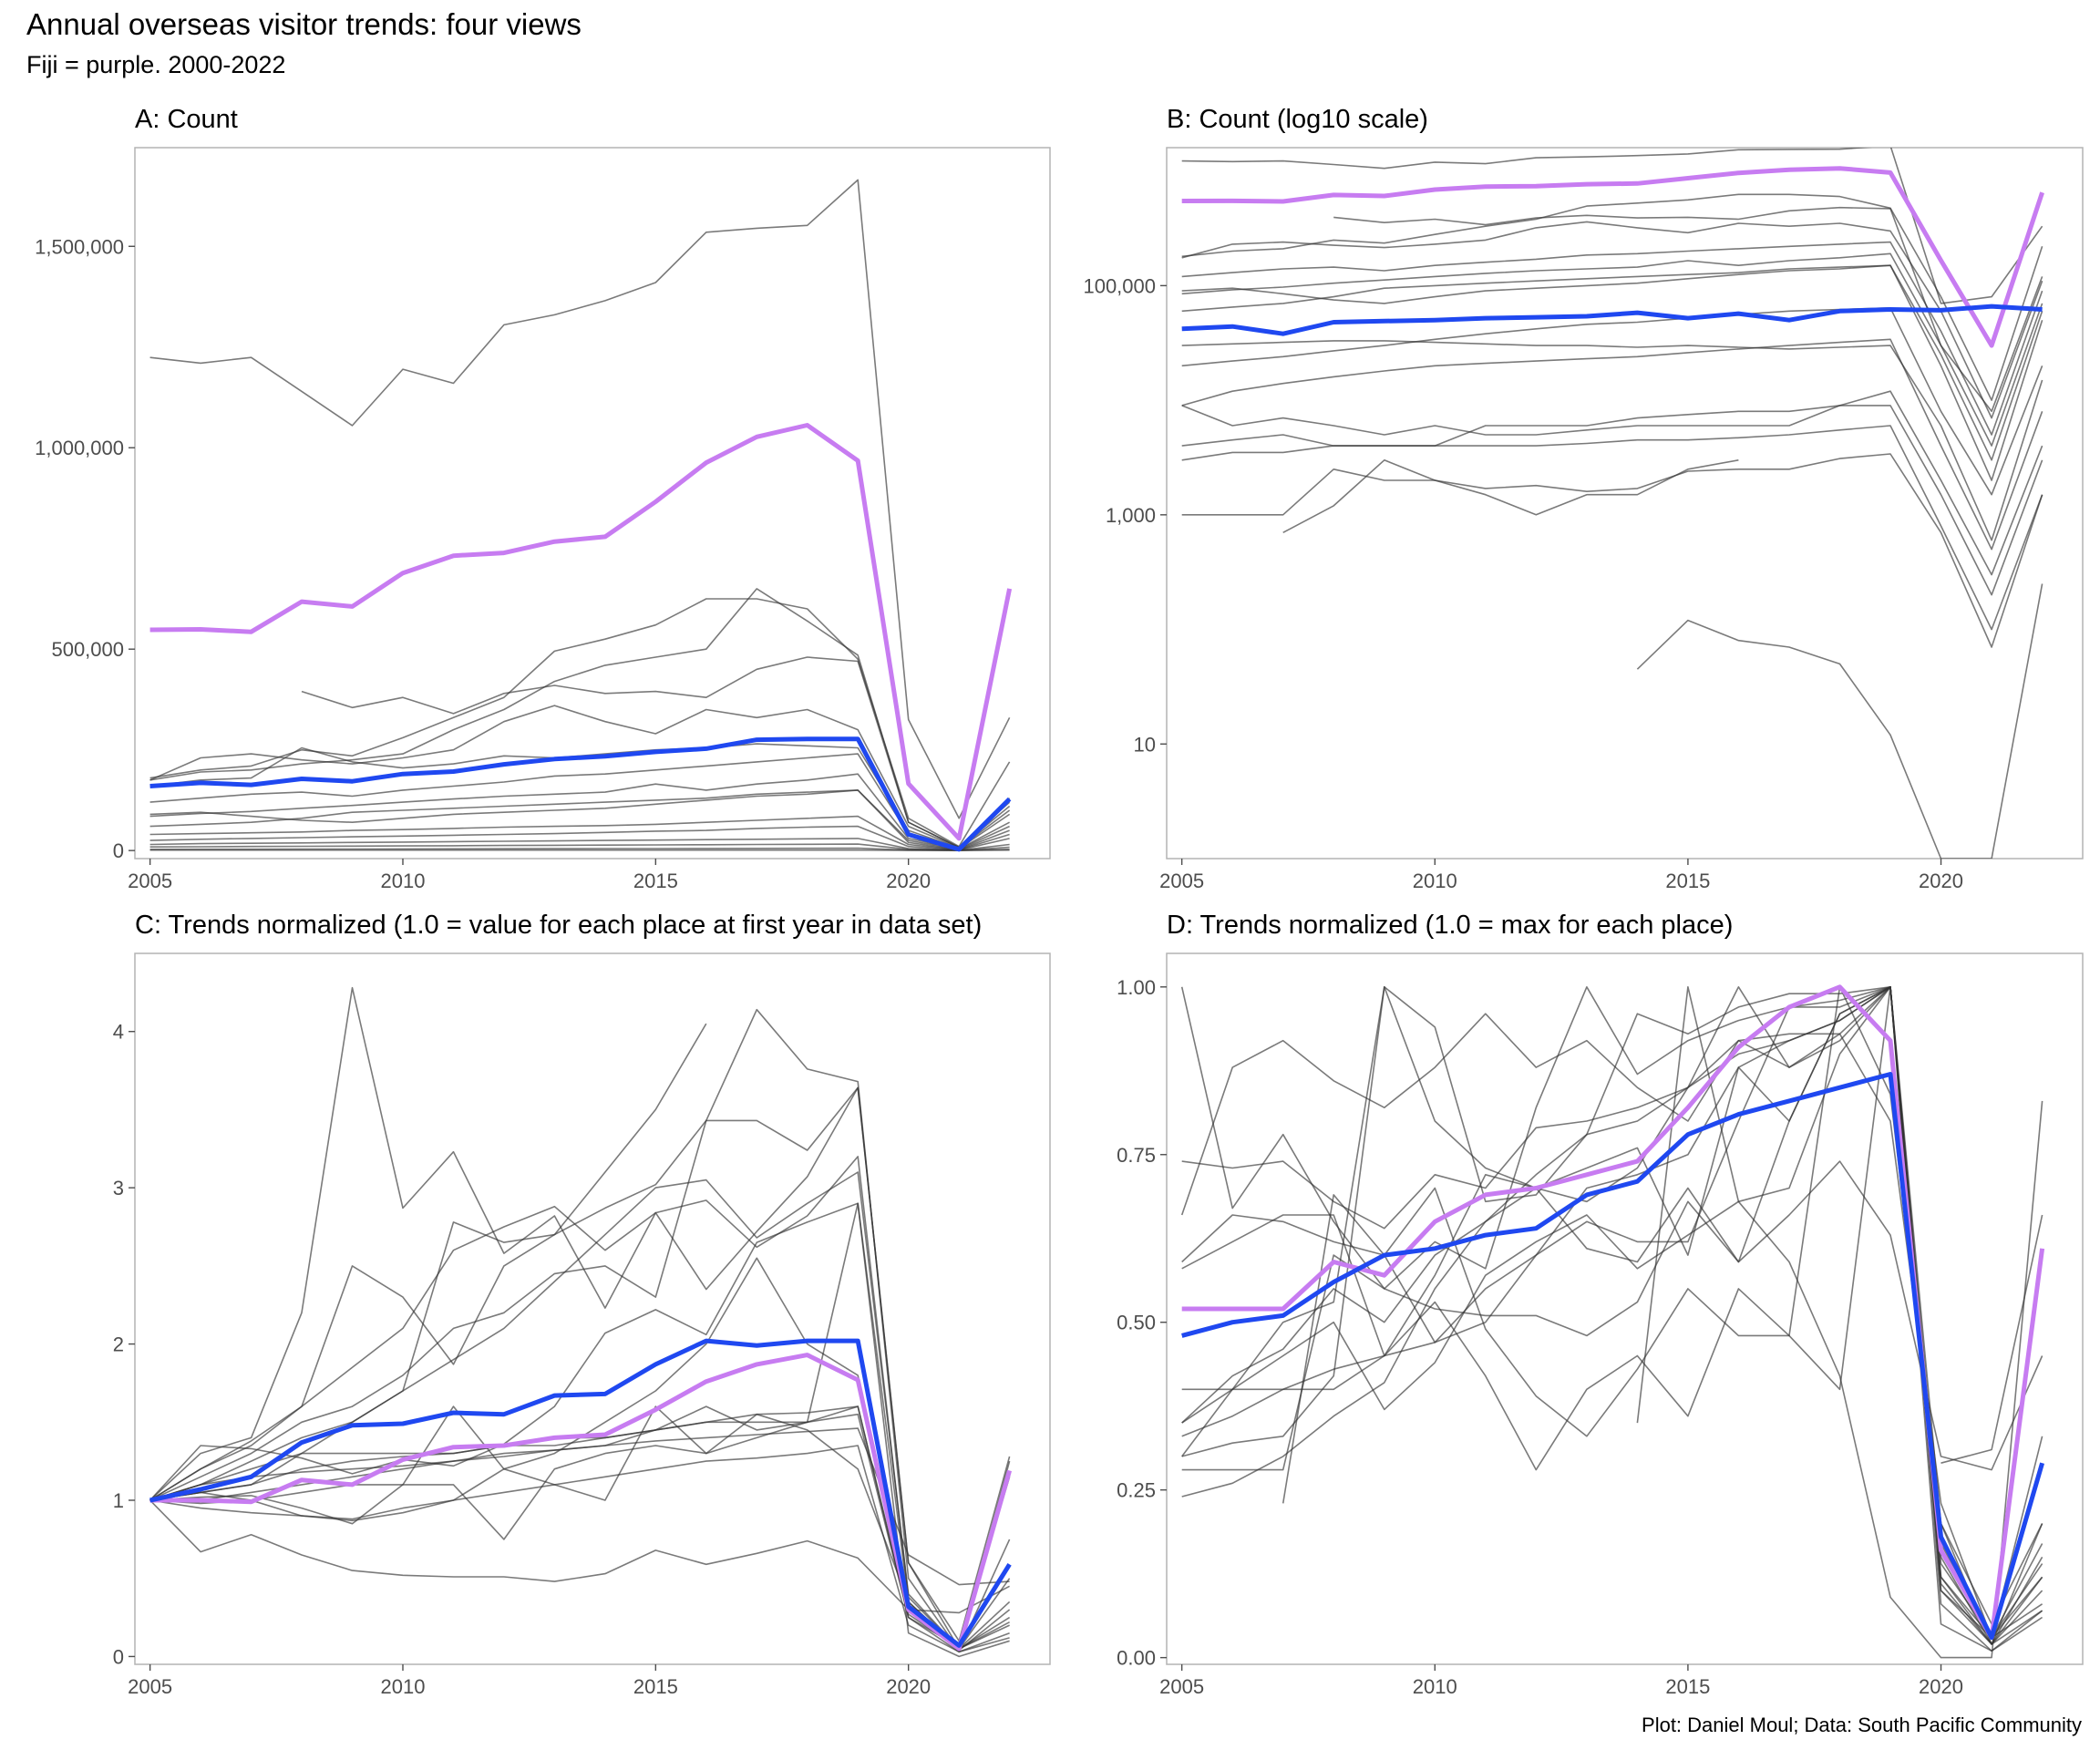 Image resolution: width=2100 pixels, height=1750 pixels. I want to click on y-tick-label: 0.00, so click(1136, 1659).